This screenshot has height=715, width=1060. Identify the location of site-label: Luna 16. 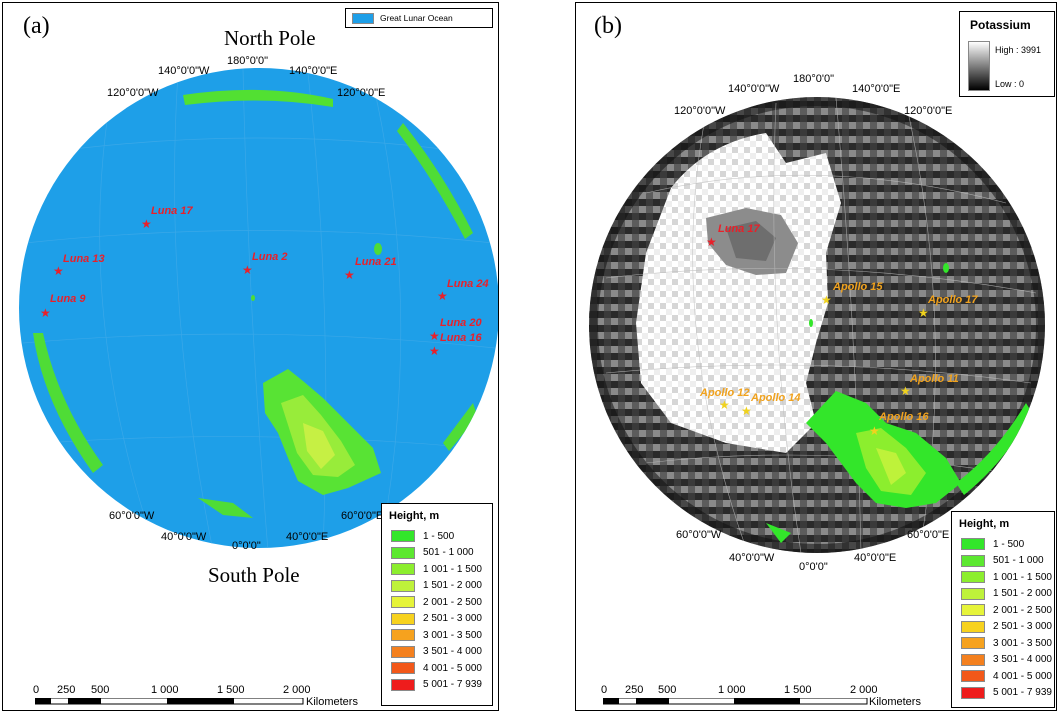
(461, 338).